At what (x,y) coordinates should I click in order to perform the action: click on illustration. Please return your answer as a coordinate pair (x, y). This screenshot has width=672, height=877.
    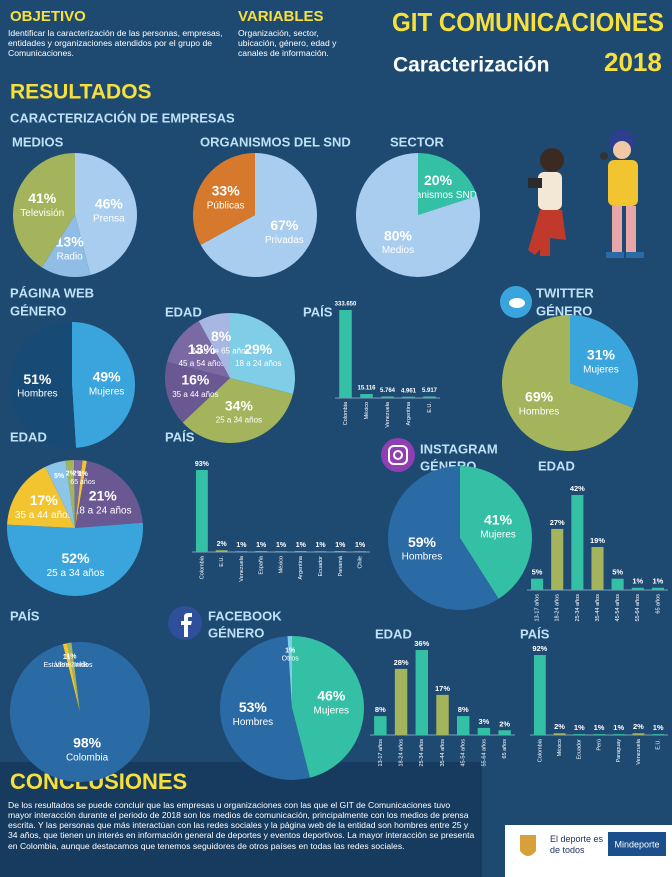
    Looking at the image, I should click on (586, 193).